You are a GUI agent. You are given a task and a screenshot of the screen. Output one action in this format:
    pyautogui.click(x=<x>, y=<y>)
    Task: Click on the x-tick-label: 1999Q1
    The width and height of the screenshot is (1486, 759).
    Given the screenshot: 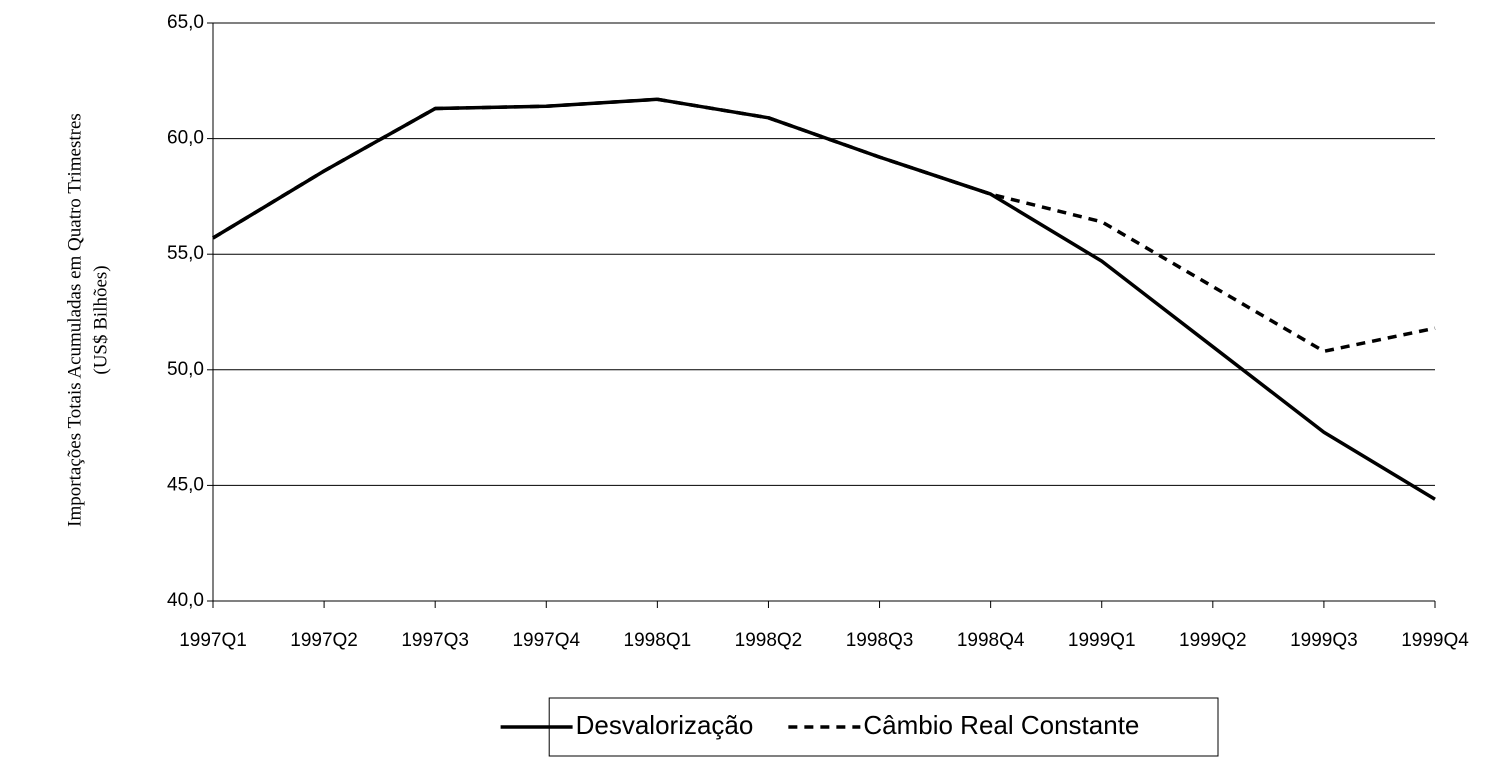 What is the action you would take?
    pyautogui.click(x=1102, y=640)
    